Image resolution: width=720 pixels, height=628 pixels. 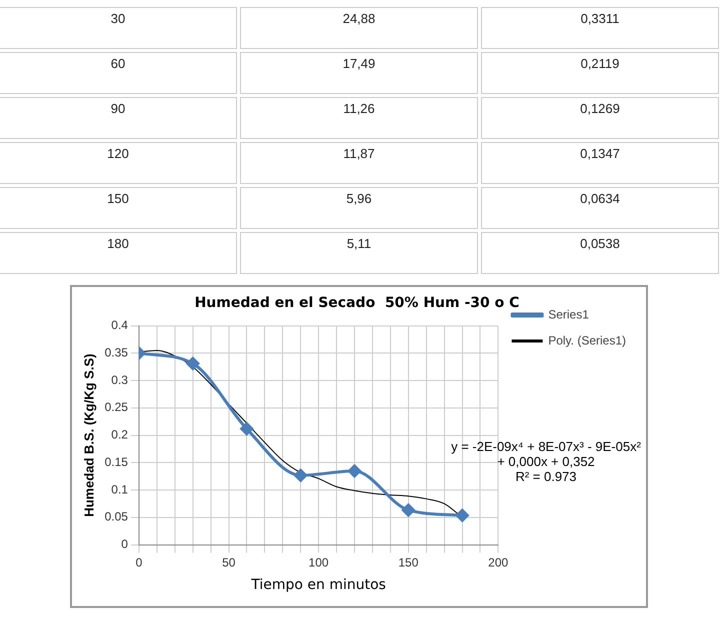 What do you see at coordinates (600, 118) in the screenshot?
I see `text: 0,1269` at bounding box center [600, 118].